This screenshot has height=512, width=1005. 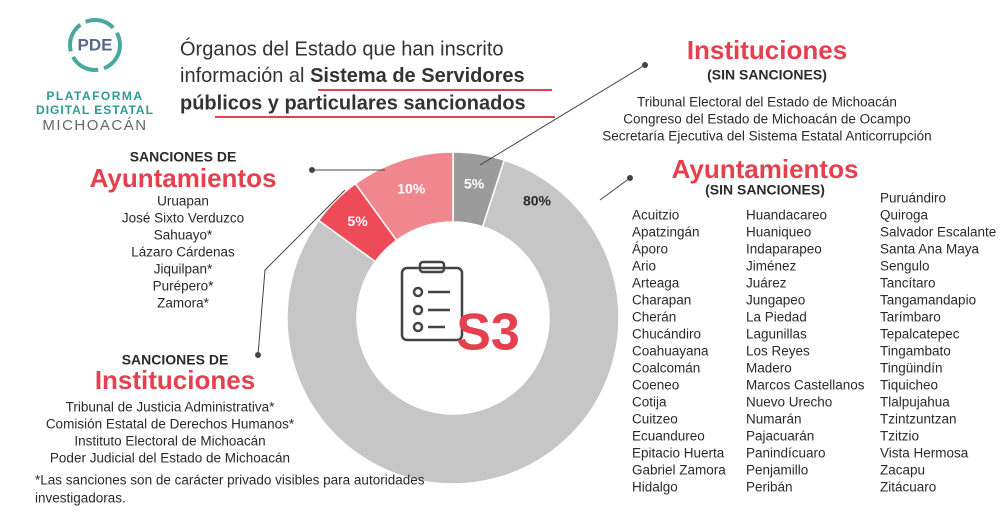 What do you see at coordinates (777, 470) in the screenshot?
I see `list-item: Penjamillo` at bounding box center [777, 470].